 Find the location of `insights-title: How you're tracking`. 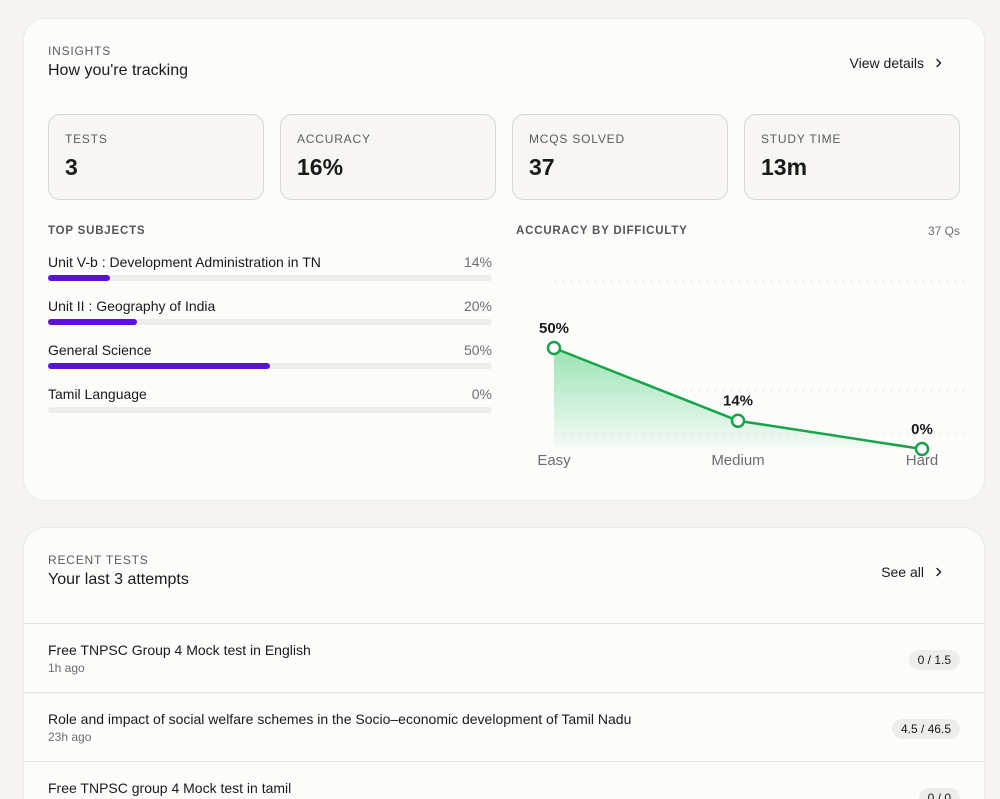

insights-title: How you're tracking is located at coordinates (118, 70).